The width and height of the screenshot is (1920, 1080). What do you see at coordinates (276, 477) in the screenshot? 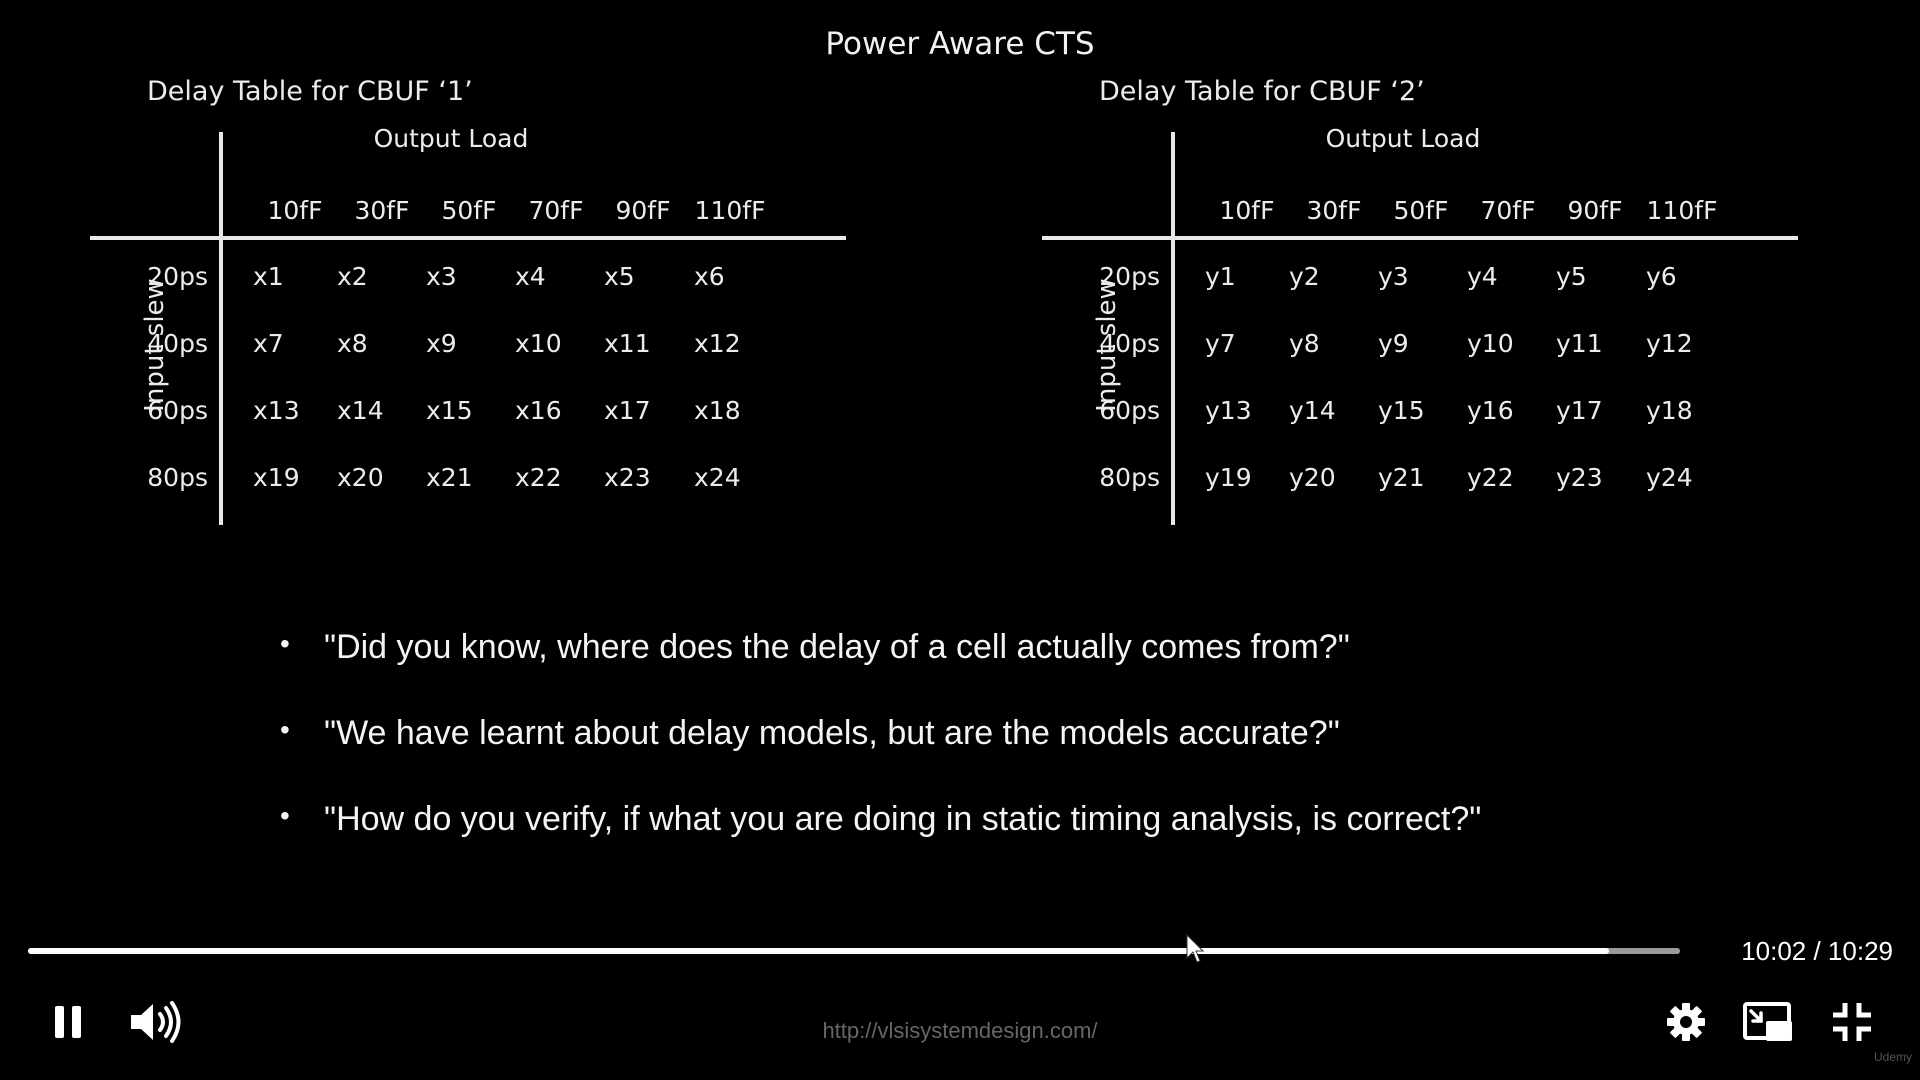
I see `table-cell: x19` at bounding box center [276, 477].